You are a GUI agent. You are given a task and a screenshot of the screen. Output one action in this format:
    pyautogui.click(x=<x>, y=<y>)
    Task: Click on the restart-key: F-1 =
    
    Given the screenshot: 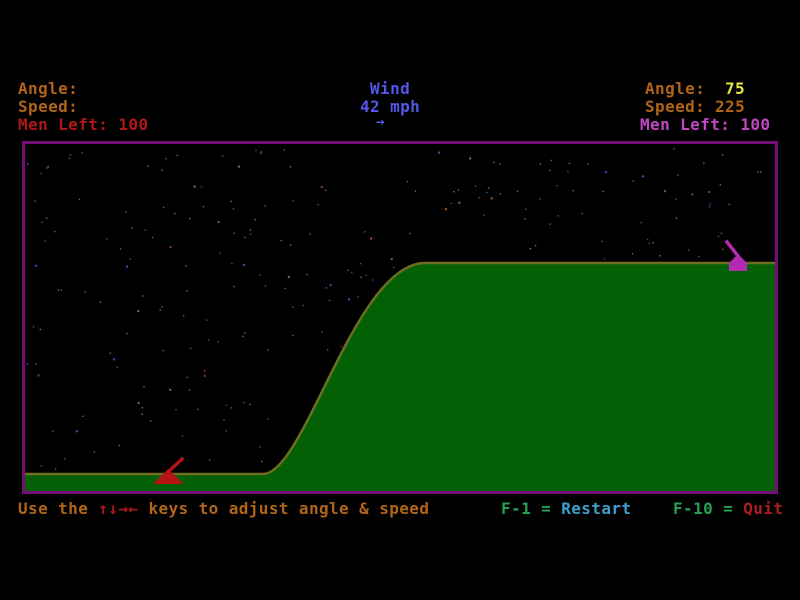 What is the action you would take?
    pyautogui.click(x=531, y=508)
    